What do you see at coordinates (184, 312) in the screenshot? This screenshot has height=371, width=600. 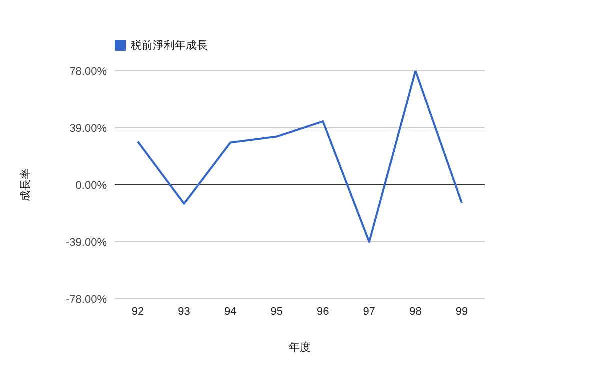 I see `x-tick-label: 93` at bounding box center [184, 312].